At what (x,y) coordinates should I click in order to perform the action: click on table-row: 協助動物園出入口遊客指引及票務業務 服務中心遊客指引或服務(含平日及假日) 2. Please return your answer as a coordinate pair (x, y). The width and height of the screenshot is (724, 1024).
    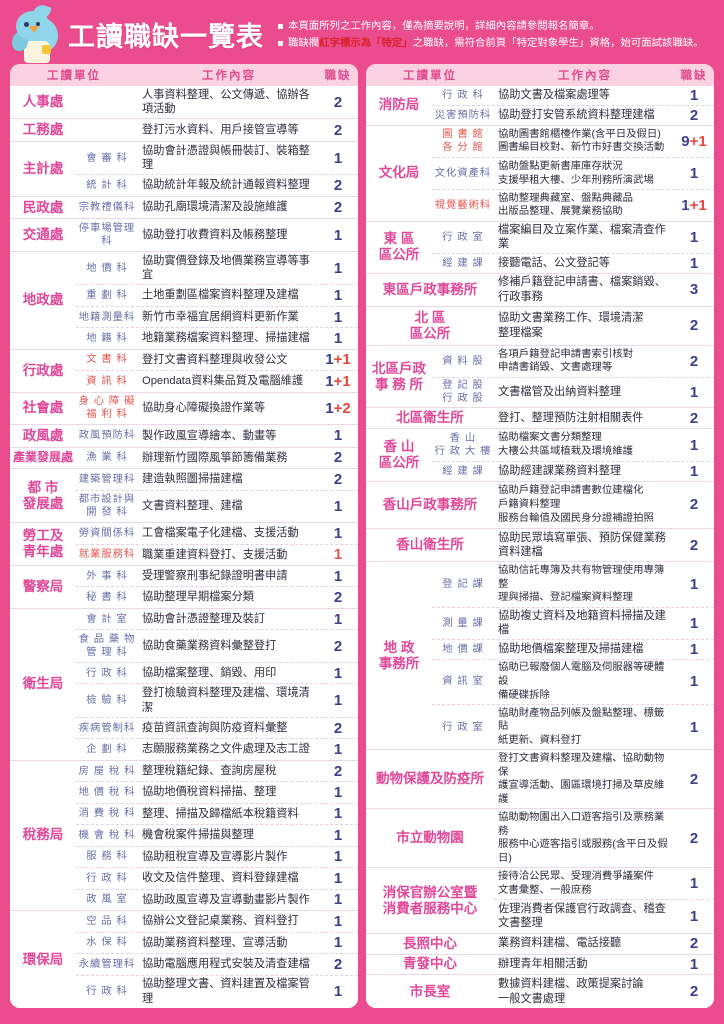
    Looking at the image, I should click on (604, 838).